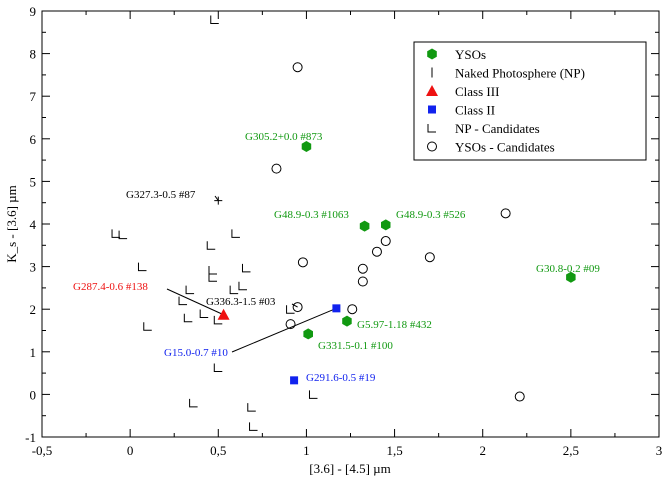 This screenshot has height=491, width=667. Describe the element at coordinates (341, 378) in the screenshot. I see `annotation-label: G291.6-0.5 #19` at that location.